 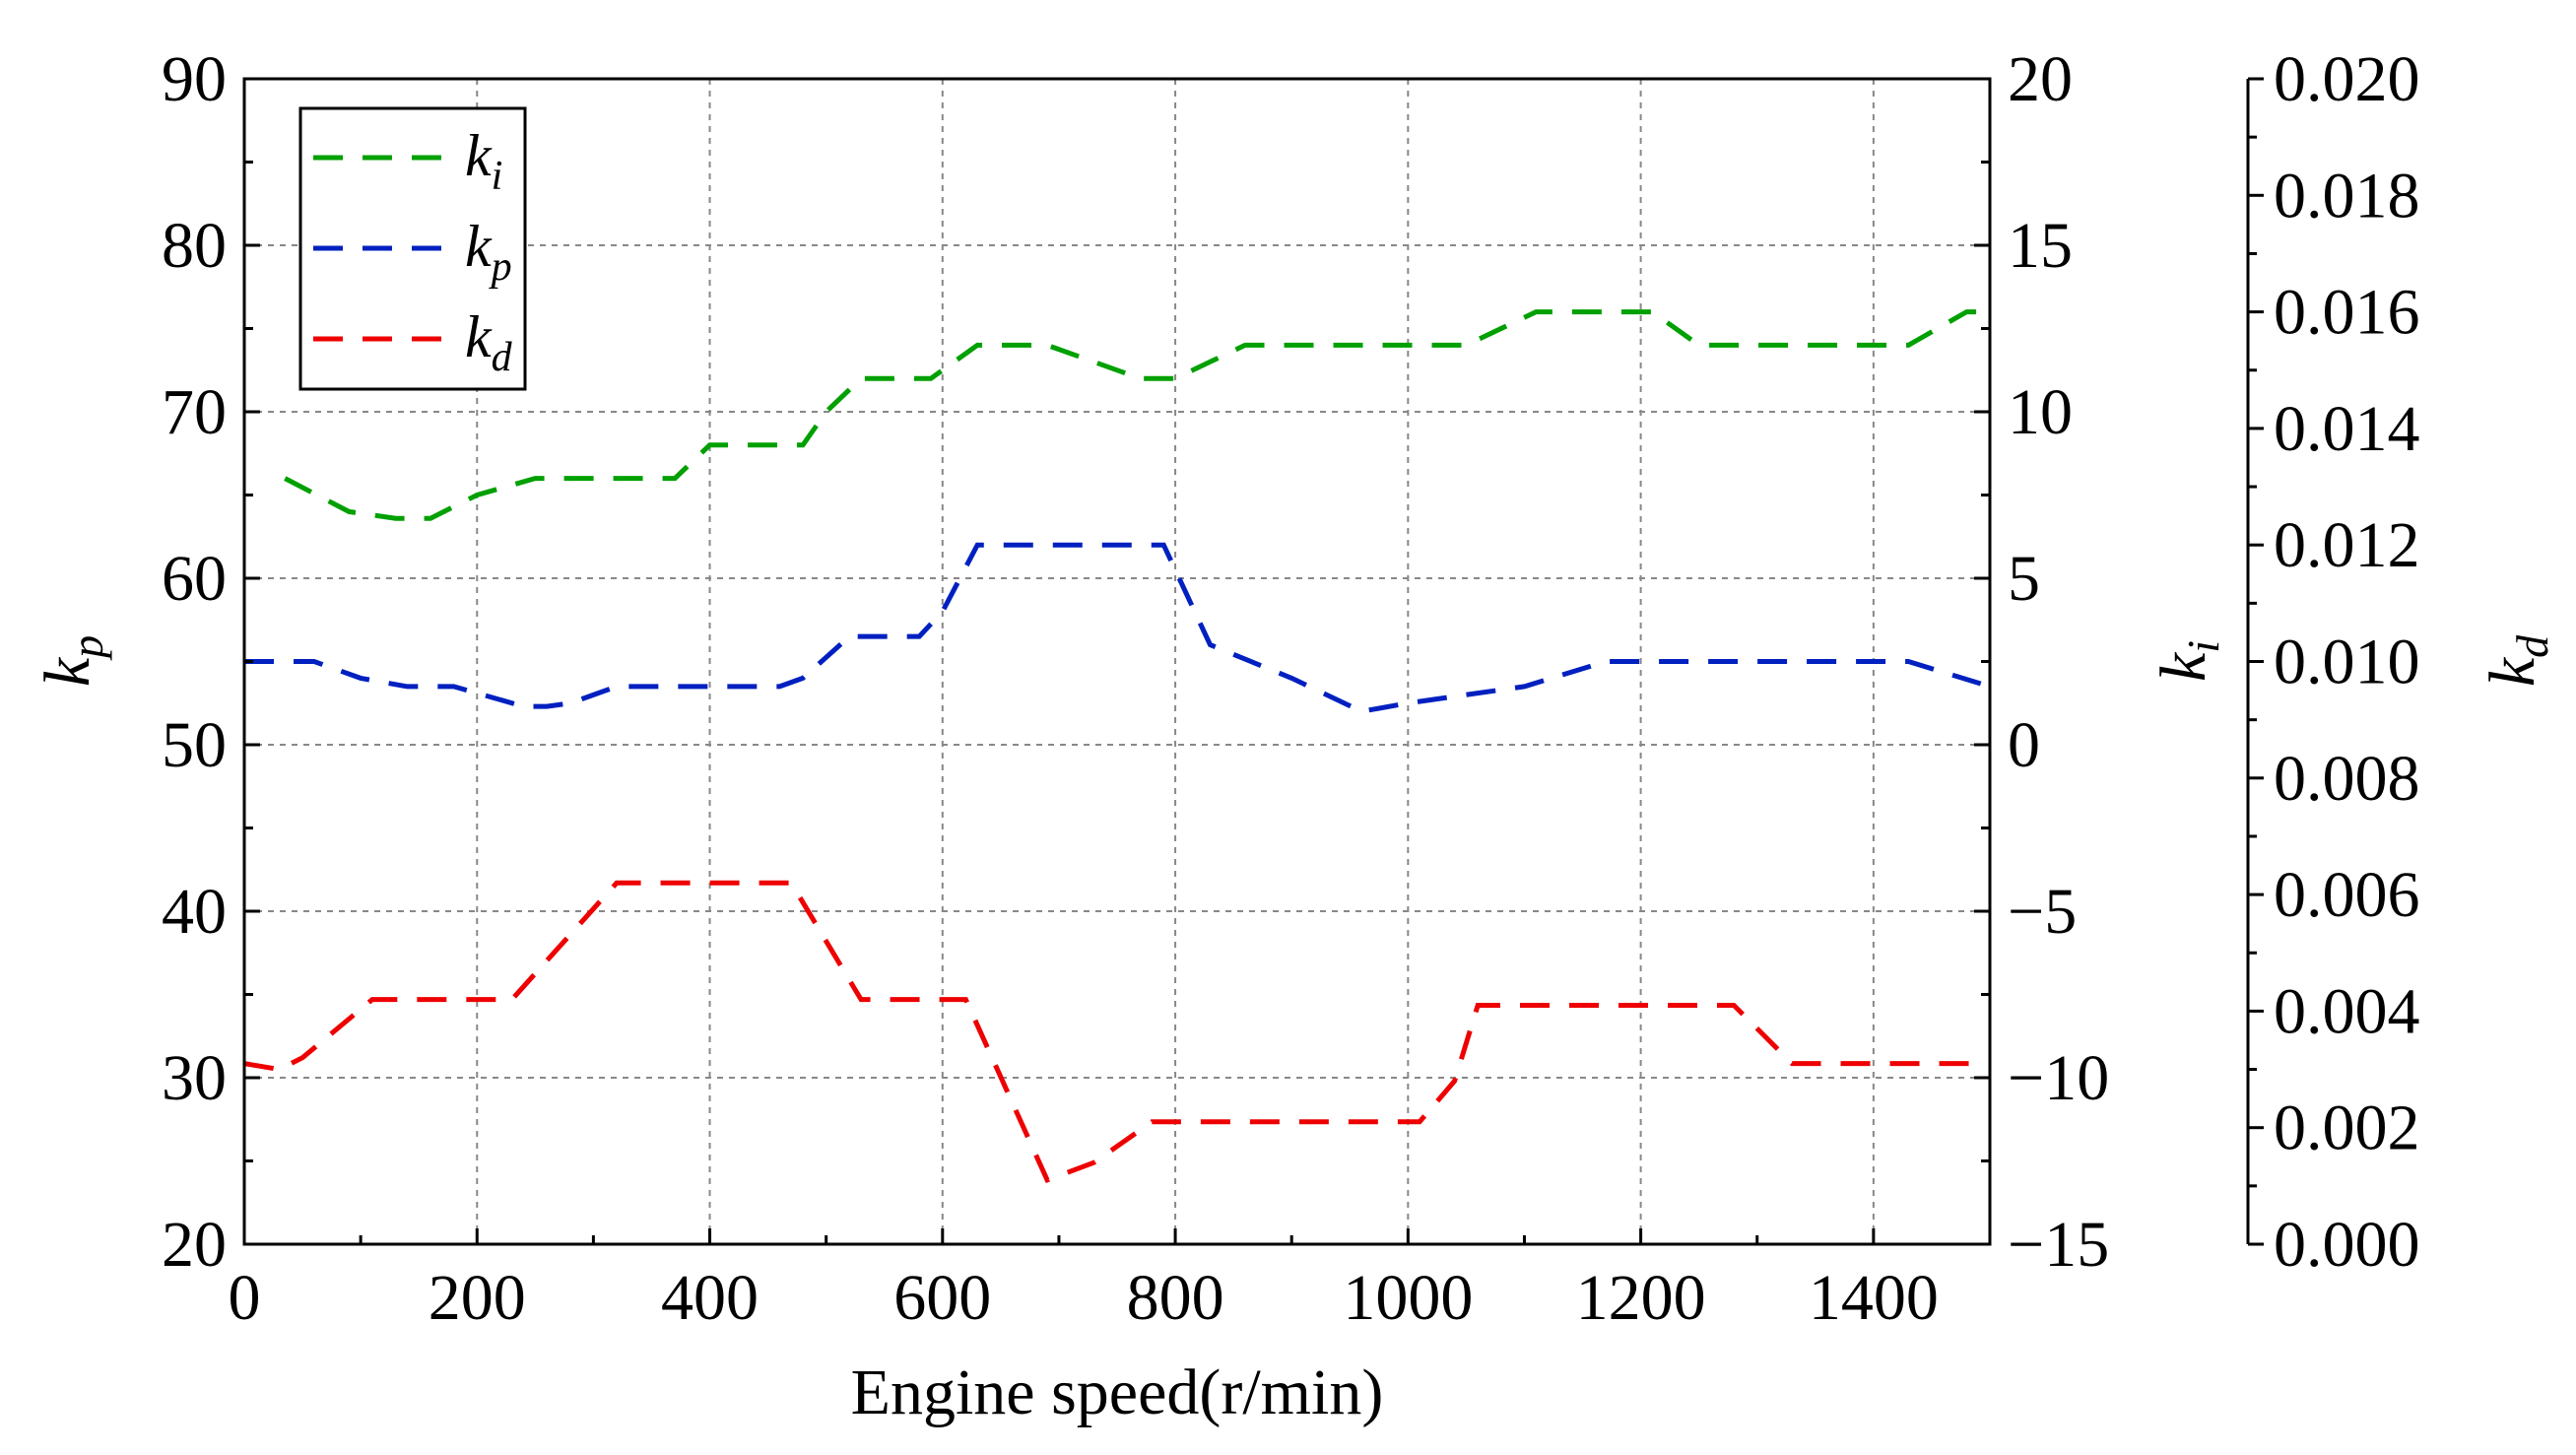 What do you see at coordinates (2517, 660) in the screenshot?
I see `kd-axis-title: kd` at bounding box center [2517, 660].